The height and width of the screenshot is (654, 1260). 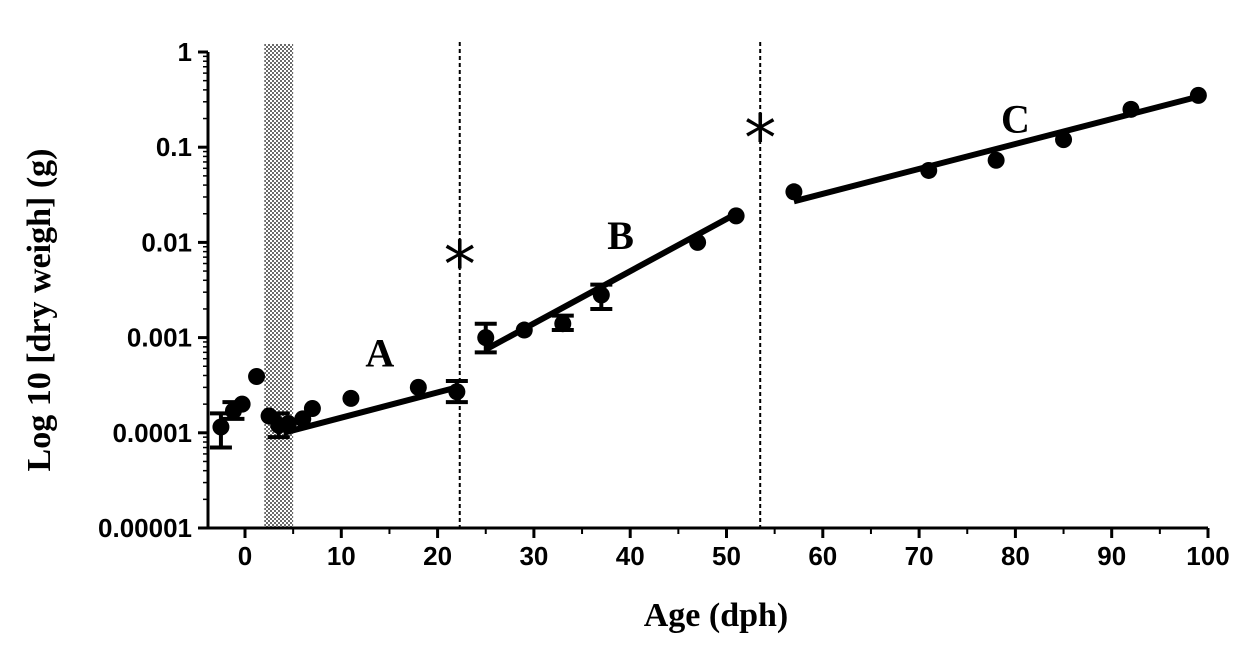 I want to click on y-tick-label: 0.01, so click(x=166, y=242).